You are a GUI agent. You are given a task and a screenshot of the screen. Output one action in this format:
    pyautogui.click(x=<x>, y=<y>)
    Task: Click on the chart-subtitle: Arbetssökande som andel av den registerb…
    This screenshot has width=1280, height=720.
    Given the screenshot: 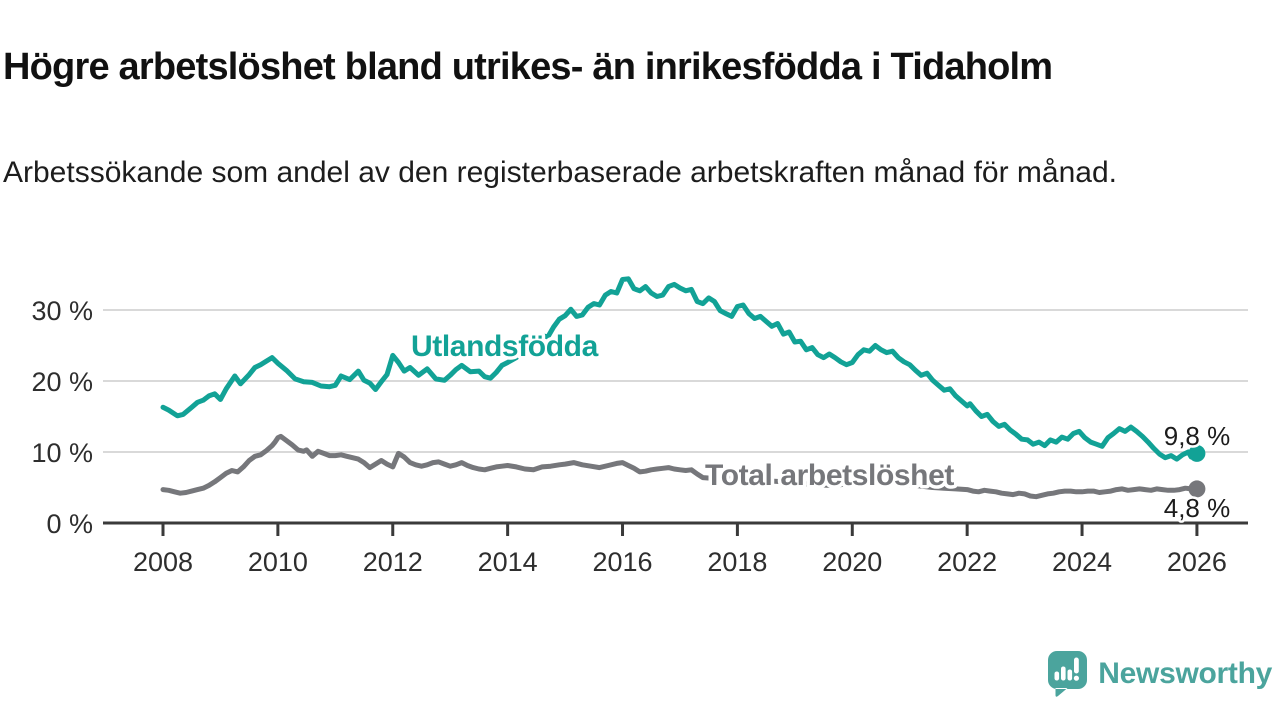 What is the action you would take?
    pyautogui.click(x=560, y=172)
    